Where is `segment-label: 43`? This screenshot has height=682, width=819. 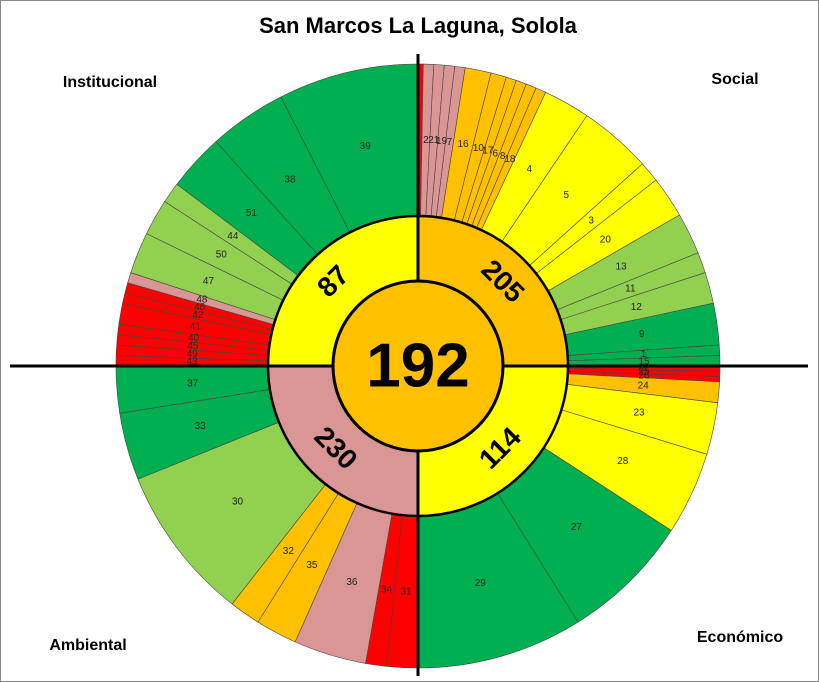
segment-label: 43 is located at coordinates (192, 362).